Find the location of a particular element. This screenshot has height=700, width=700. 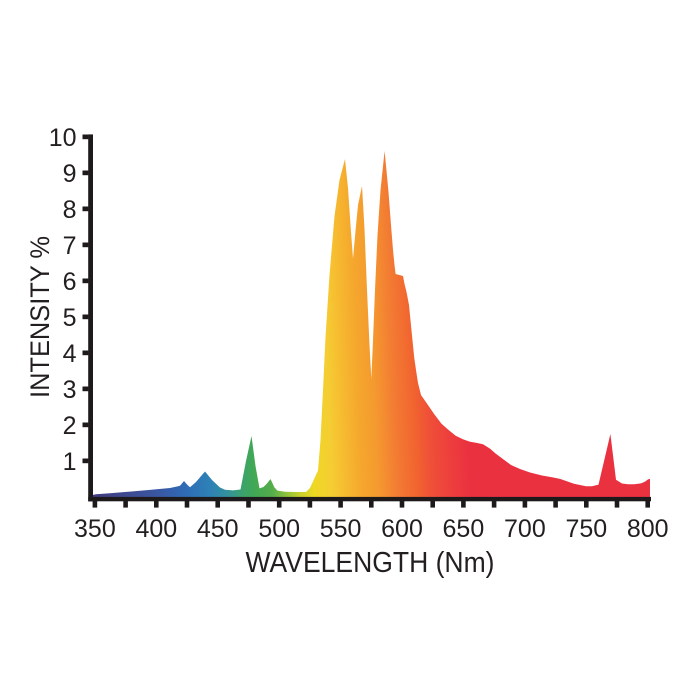

svg-text: 7 is located at coordinates (70, 246).